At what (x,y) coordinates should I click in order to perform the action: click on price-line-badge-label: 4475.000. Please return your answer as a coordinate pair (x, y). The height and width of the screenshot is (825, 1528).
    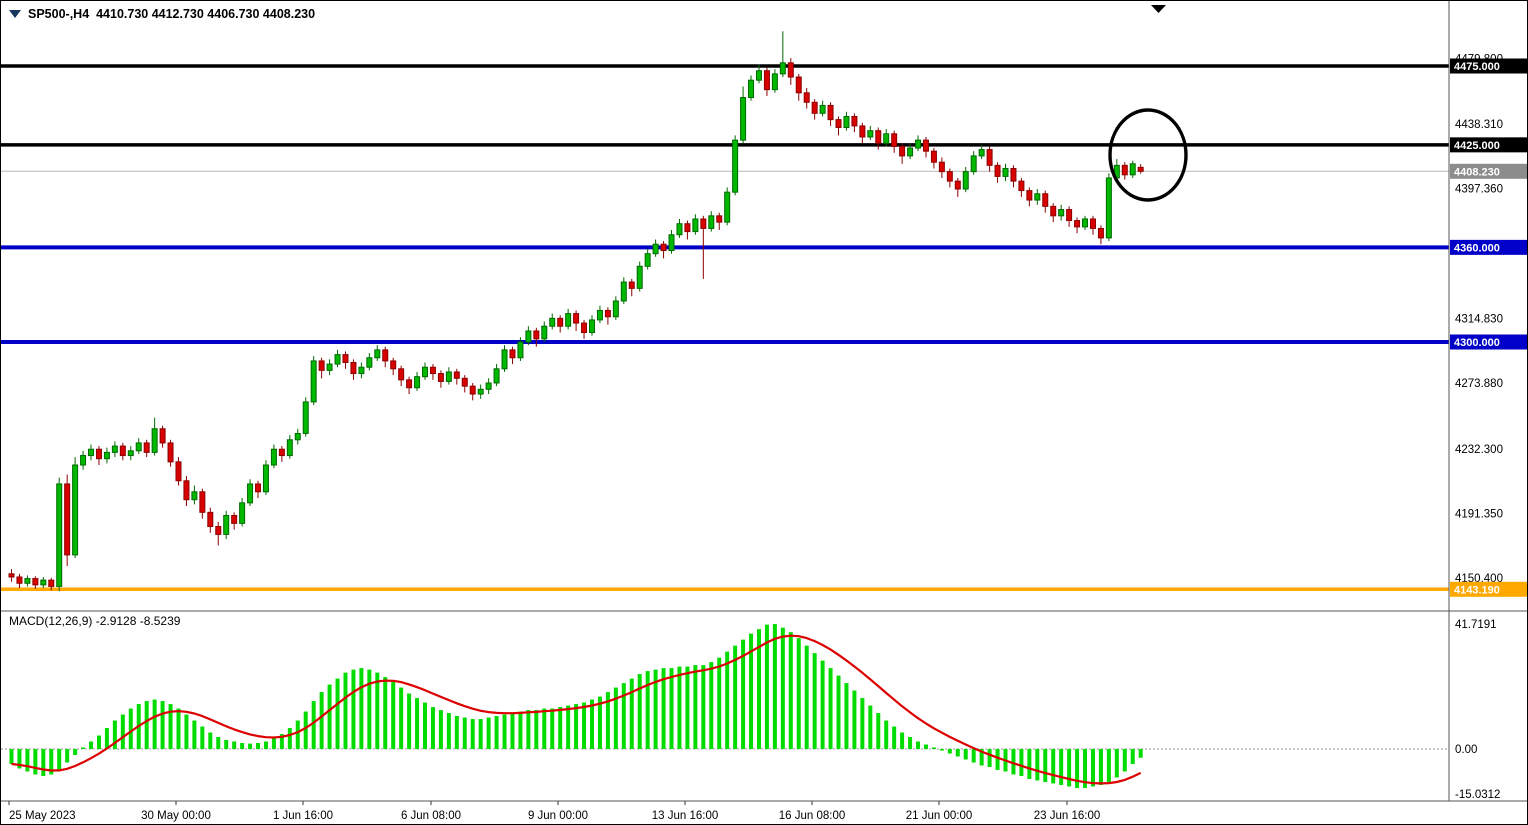
    Looking at the image, I should click on (1477, 67).